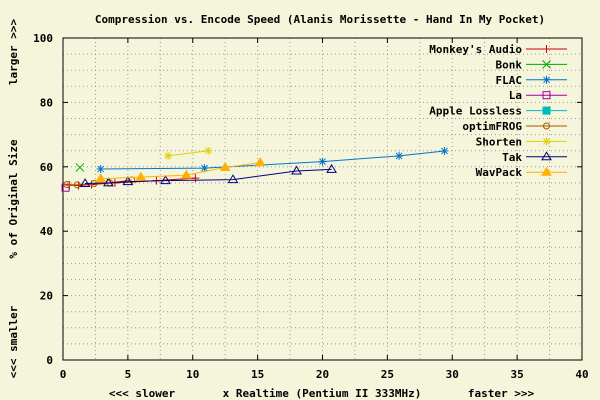 Image resolution: width=600 pixels, height=400 pixels. What do you see at coordinates (46, 231) in the screenshot?
I see `y-tick-label: 40` at bounding box center [46, 231].